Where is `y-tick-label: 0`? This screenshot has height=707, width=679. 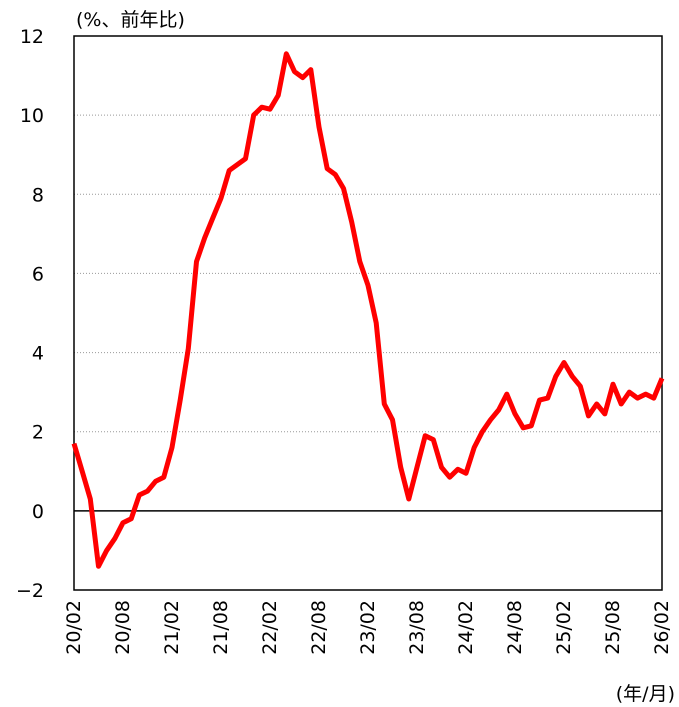 y-tick-label: 0 is located at coordinates (38, 512).